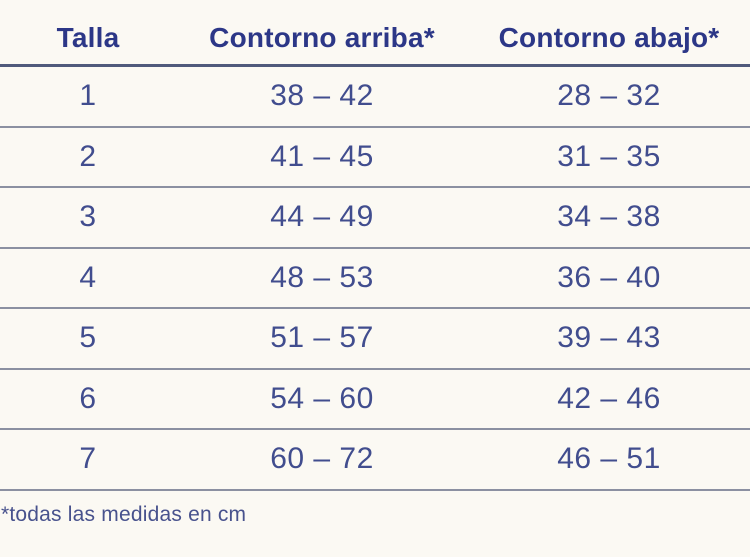  I want to click on cell-contorno-arriba: 54 – 60, so click(322, 398).